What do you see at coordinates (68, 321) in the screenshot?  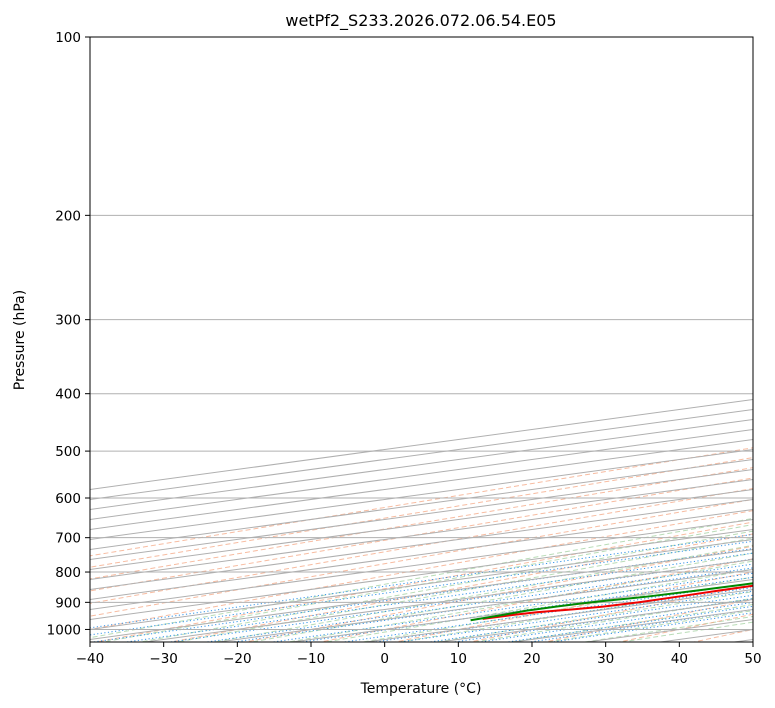 I see `y-tick-label: 300` at bounding box center [68, 321].